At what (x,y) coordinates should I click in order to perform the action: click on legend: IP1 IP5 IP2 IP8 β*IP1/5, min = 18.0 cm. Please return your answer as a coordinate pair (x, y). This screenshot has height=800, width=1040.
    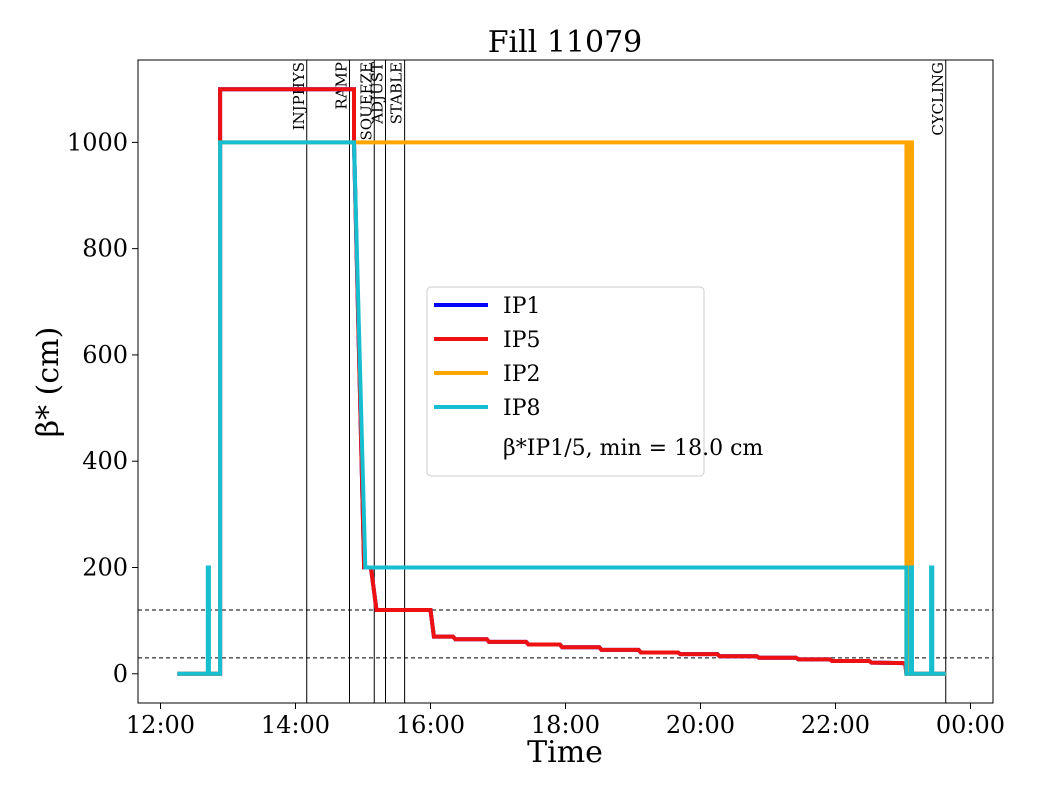
    Looking at the image, I should click on (594, 381).